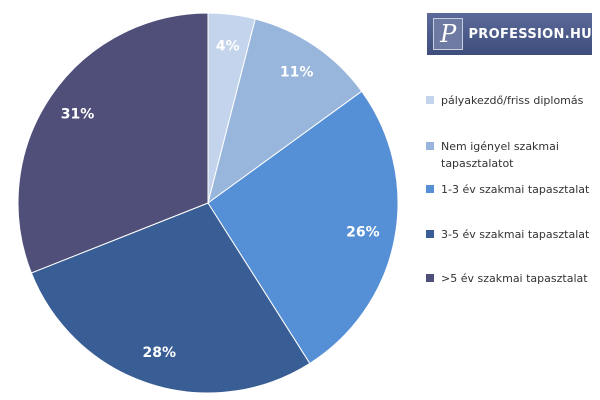 Image resolution: width=600 pixels, height=400 pixels. Describe the element at coordinates (228, 47) in the screenshot. I see `slice-label: 4%` at that location.